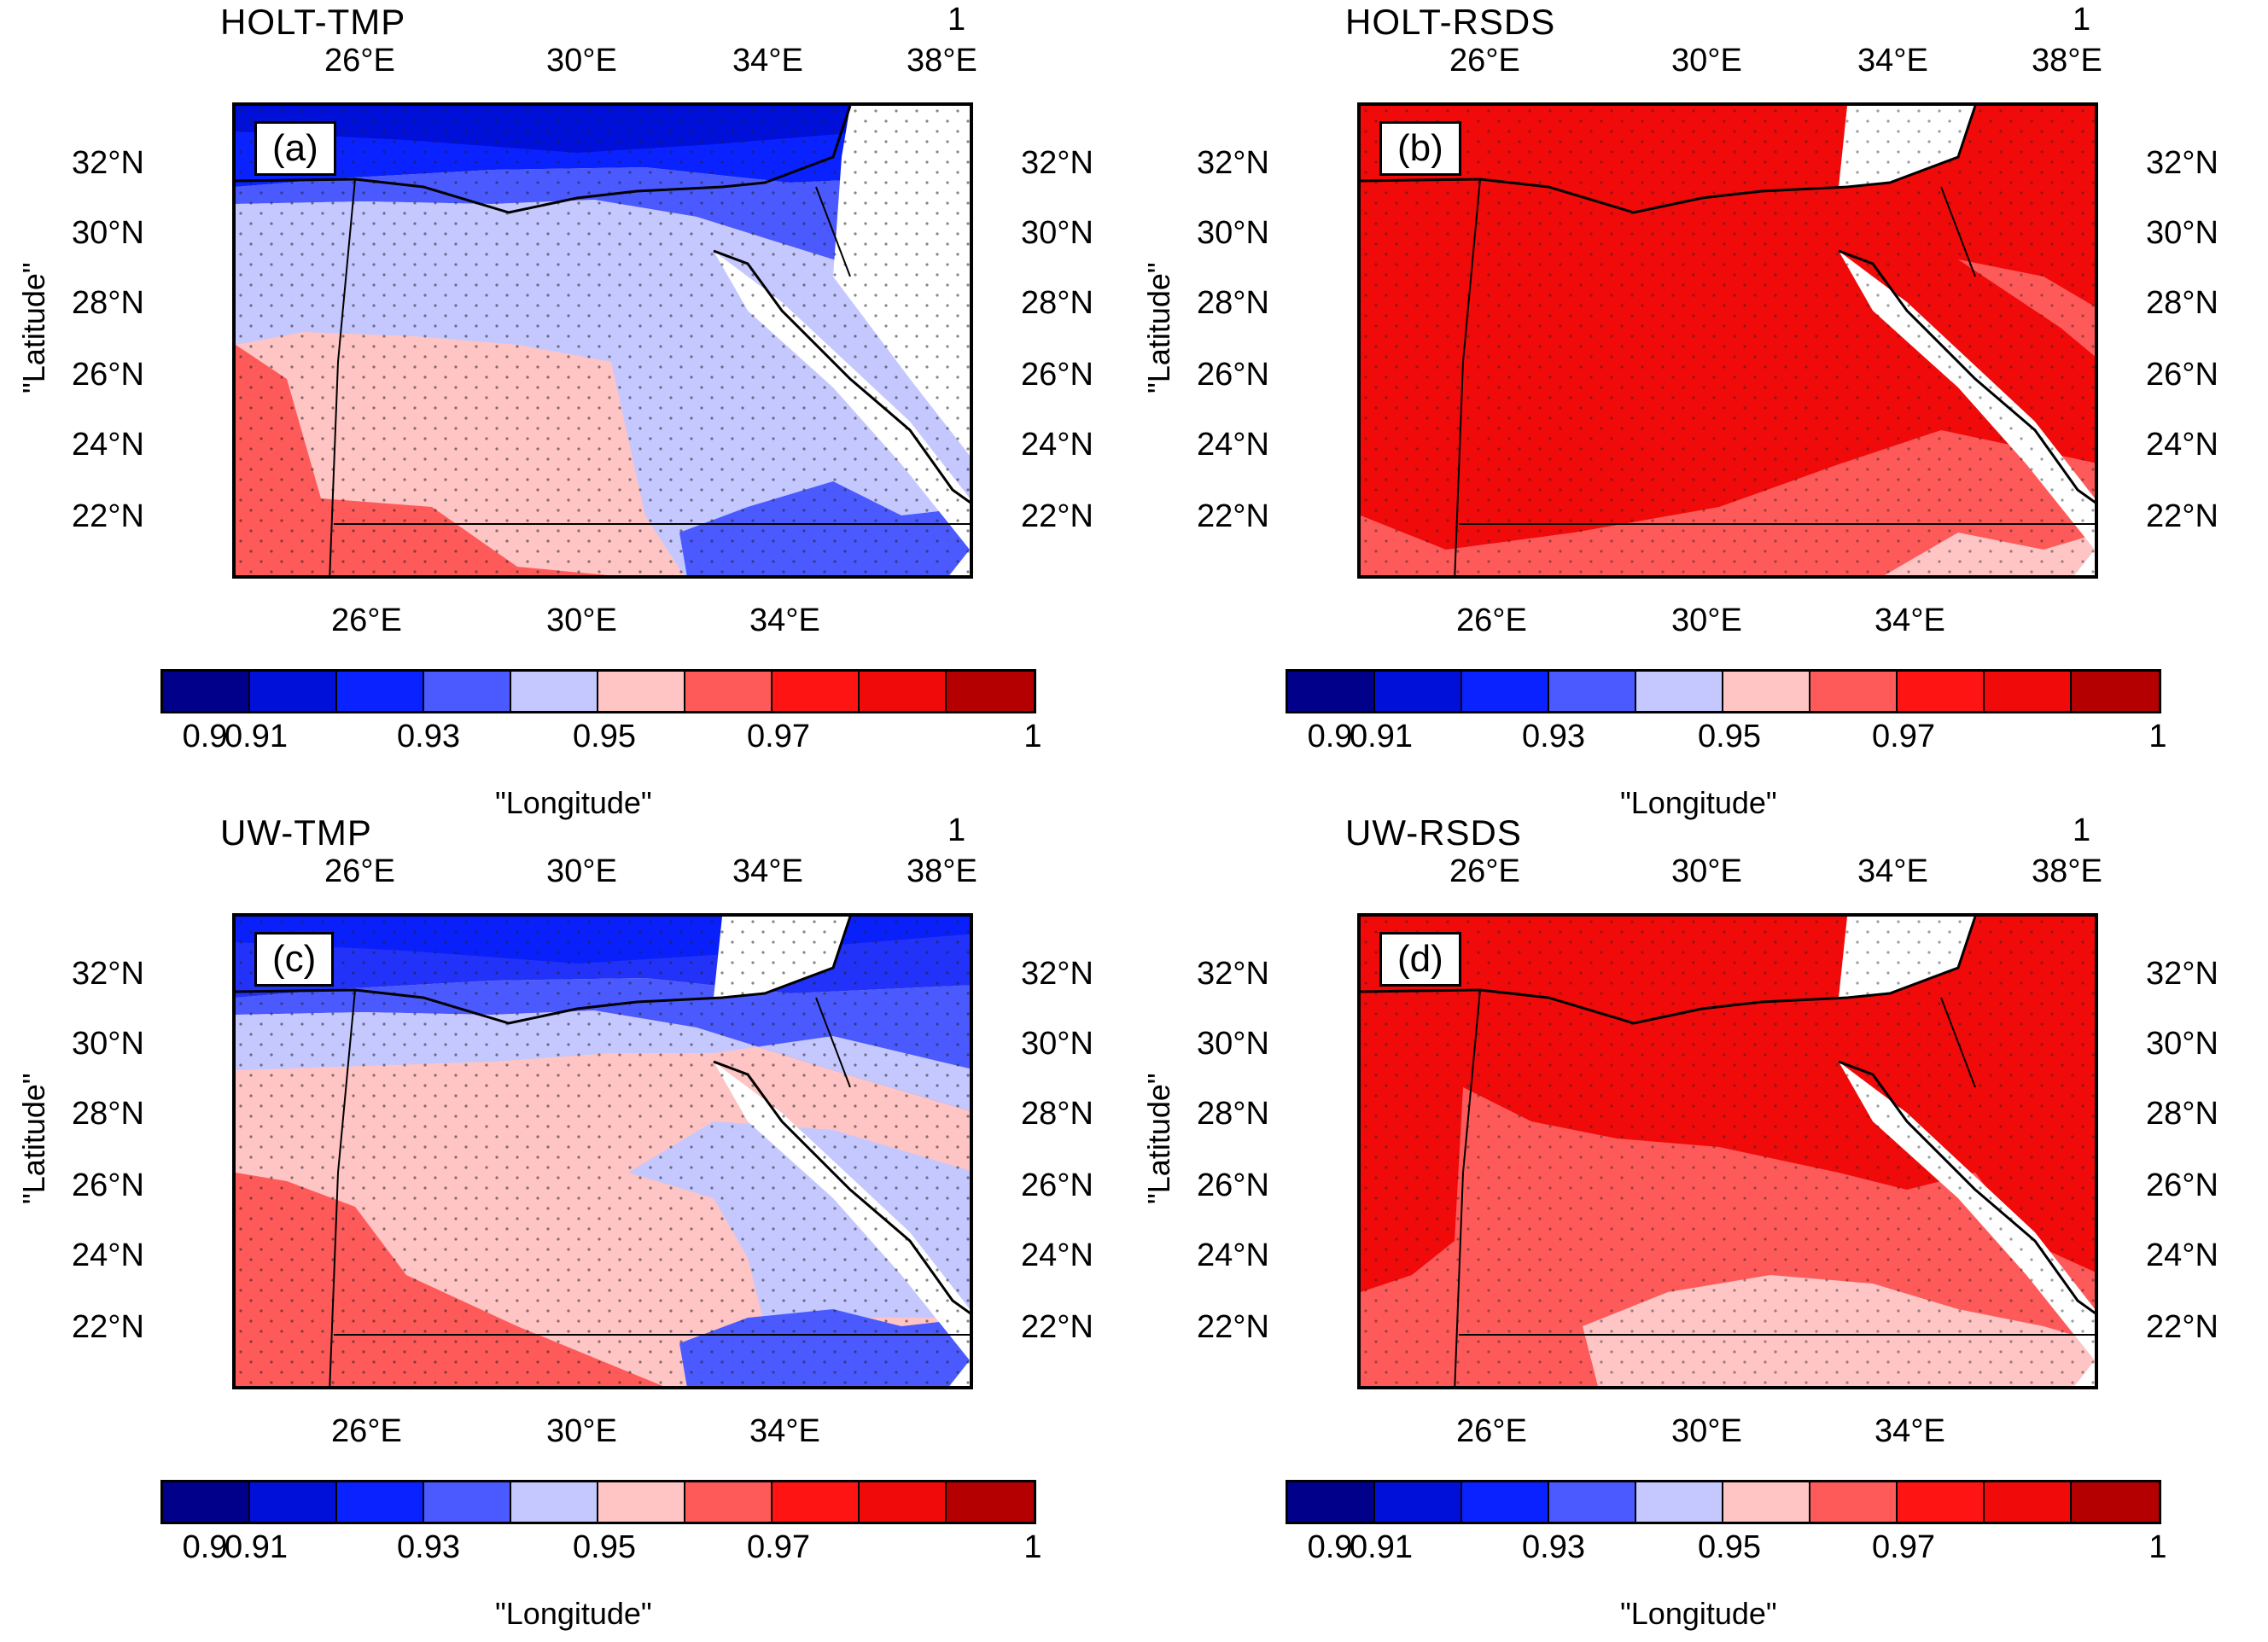 The width and height of the screenshot is (2268, 1642). What do you see at coordinates (256, 737) in the screenshot?
I see `colorbar-label: 0.91` at bounding box center [256, 737].